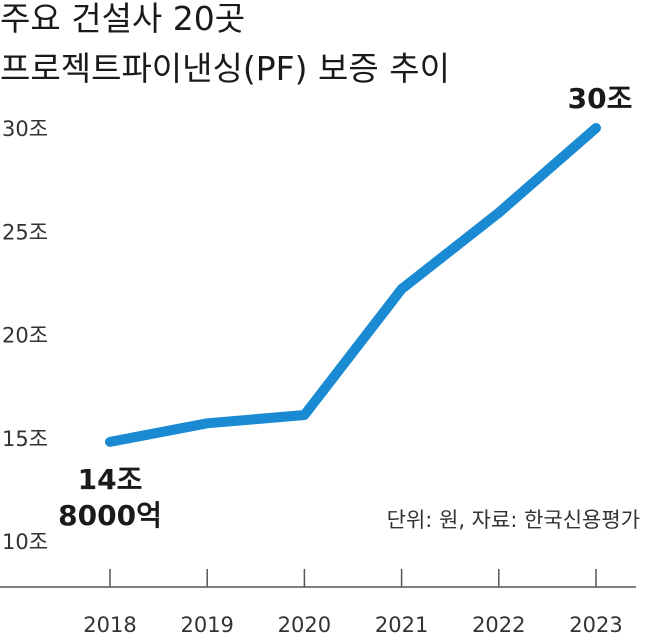 Image resolution: width=646 pixels, height=639 pixels. What do you see at coordinates (353, 603) in the screenshot?
I see `x-axis-ticks: 2018 2019 2020 2021 2022 2023` at bounding box center [353, 603].